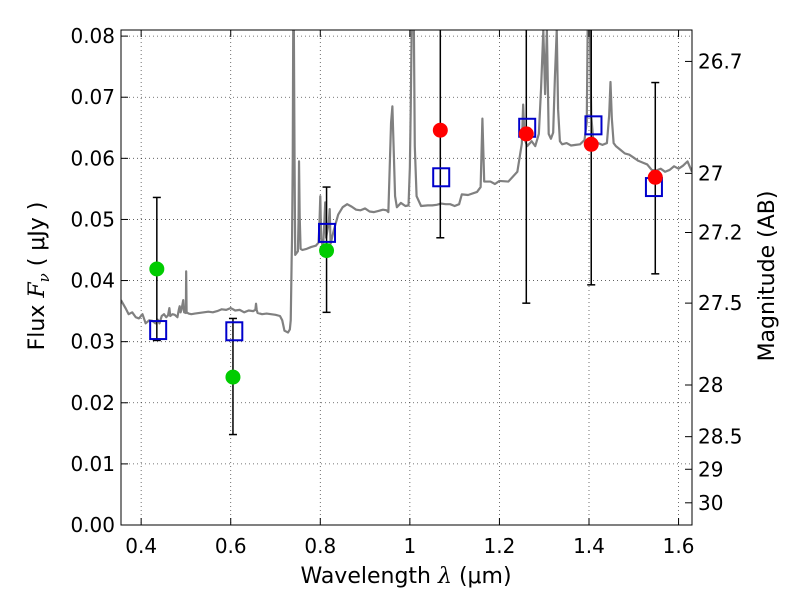 Image resolution: width=800 pixels, height=600 pixels. I want to click on y2-tick-label: 27, so click(710, 173).